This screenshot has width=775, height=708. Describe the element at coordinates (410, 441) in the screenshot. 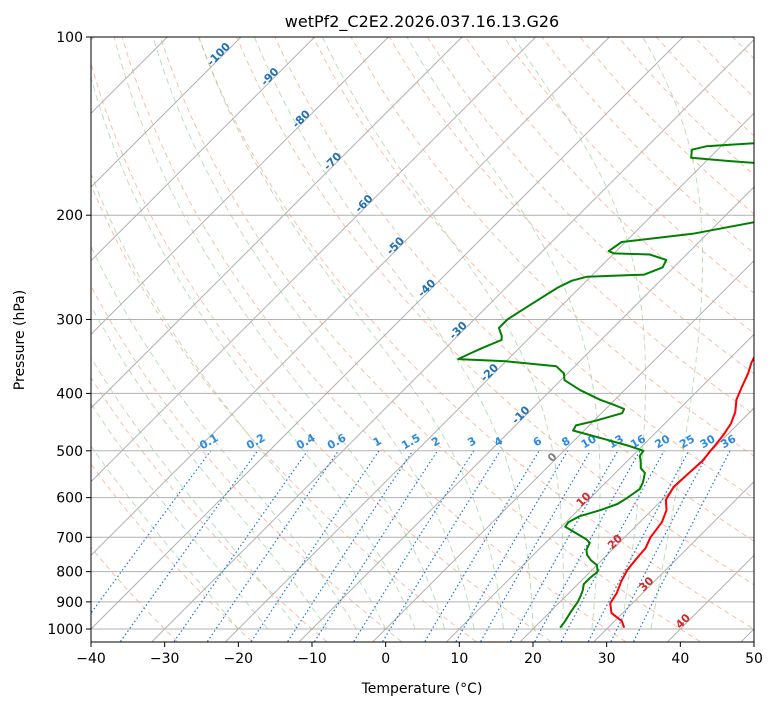

I see `mixing-ratio-label: 1.5` at that location.